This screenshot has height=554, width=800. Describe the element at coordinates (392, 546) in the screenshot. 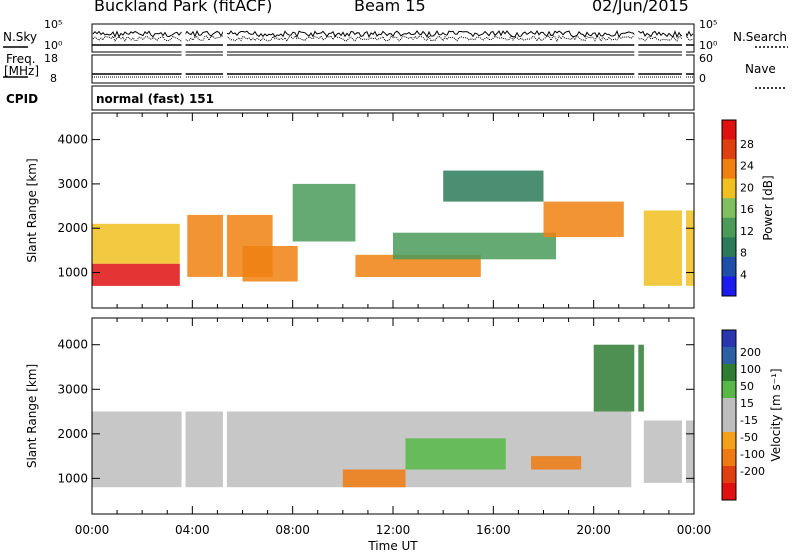

I see `xlabel: Time UT` at that location.